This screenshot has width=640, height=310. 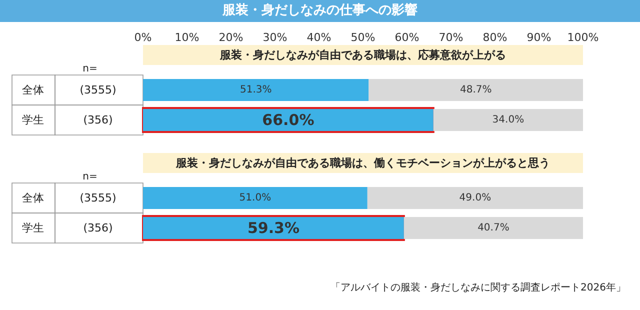 I want to click on data-label: 51.3%, so click(x=256, y=90).